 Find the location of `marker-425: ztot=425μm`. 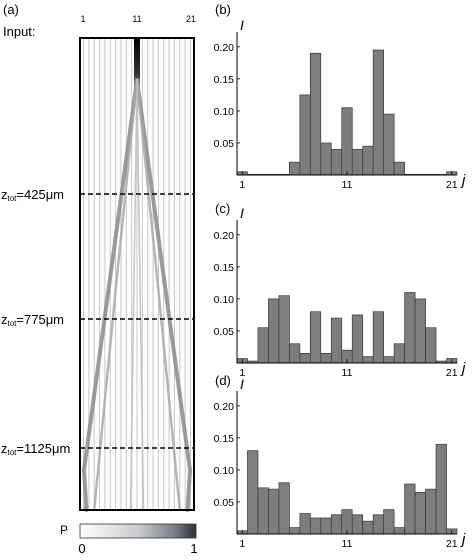

marker-425: ztot=425μm is located at coordinates (97, 195).